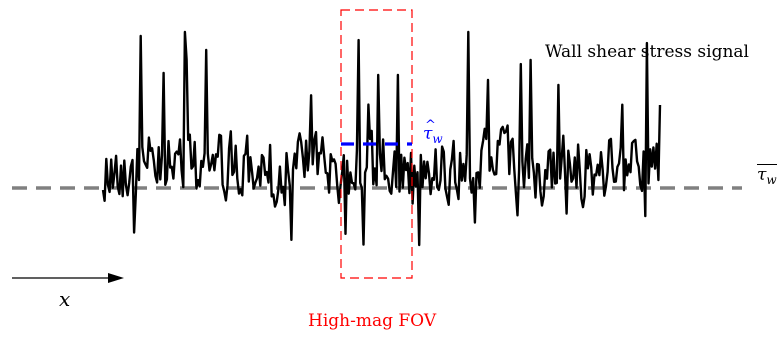  What do you see at coordinates (65, 299) in the screenshot?
I see `x-axis-label: x` at bounding box center [65, 299].